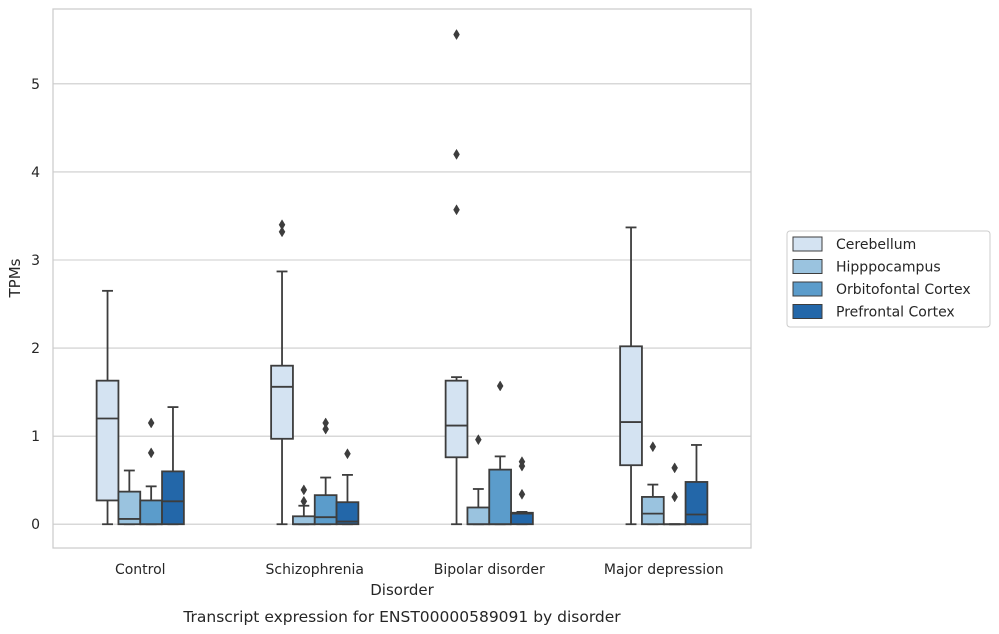 The width and height of the screenshot is (999, 634). Describe the element at coordinates (35, 525) in the screenshot. I see `y-tick-label: 0` at that location.